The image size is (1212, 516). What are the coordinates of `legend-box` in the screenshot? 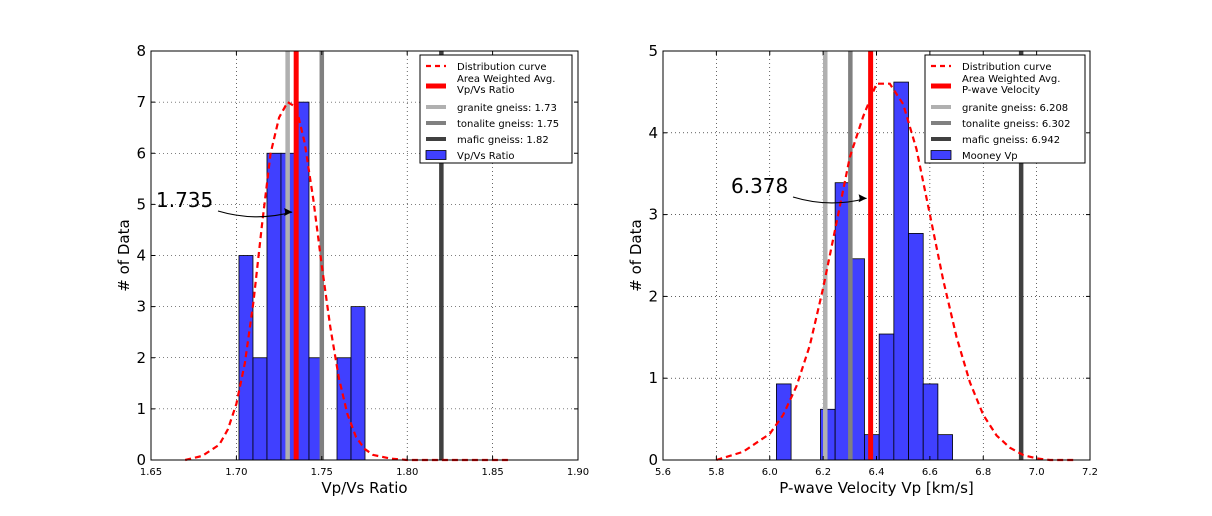 It's located at (1005, 109).